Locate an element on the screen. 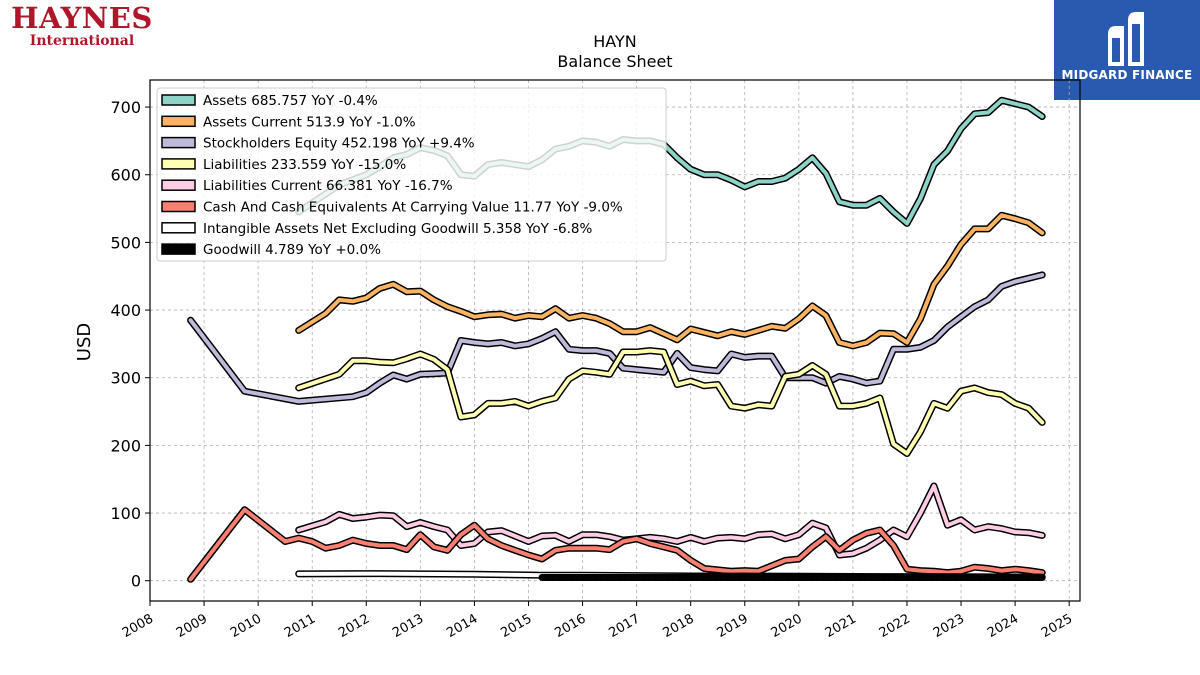 This screenshot has height=675, width=1200. midgard-finance-logo: MIDGARD FINANCE is located at coordinates (1127, 50).